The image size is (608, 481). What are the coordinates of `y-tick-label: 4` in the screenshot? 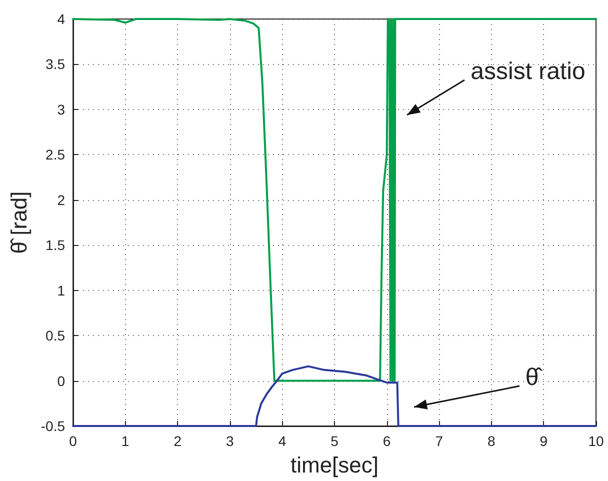 It's located at (61, 19).